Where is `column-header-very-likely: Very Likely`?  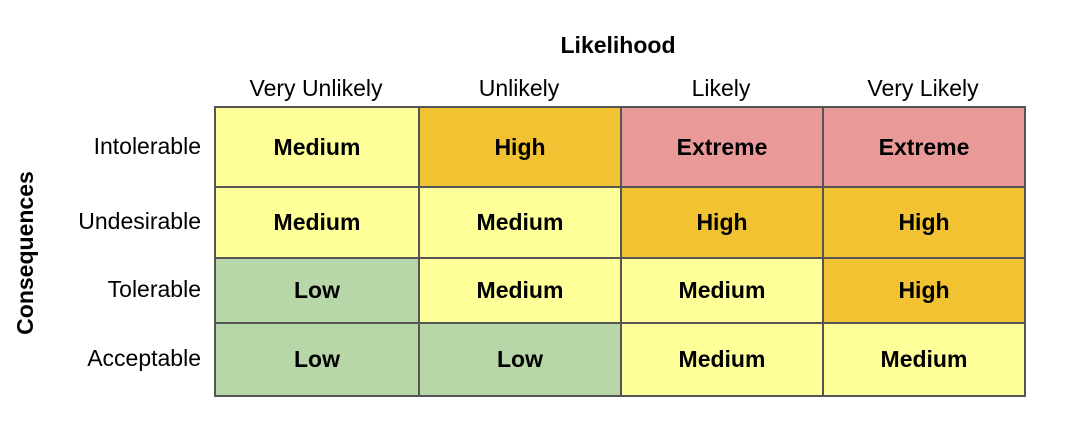
column-header-very-likely: Very Likely is located at coordinates (923, 88).